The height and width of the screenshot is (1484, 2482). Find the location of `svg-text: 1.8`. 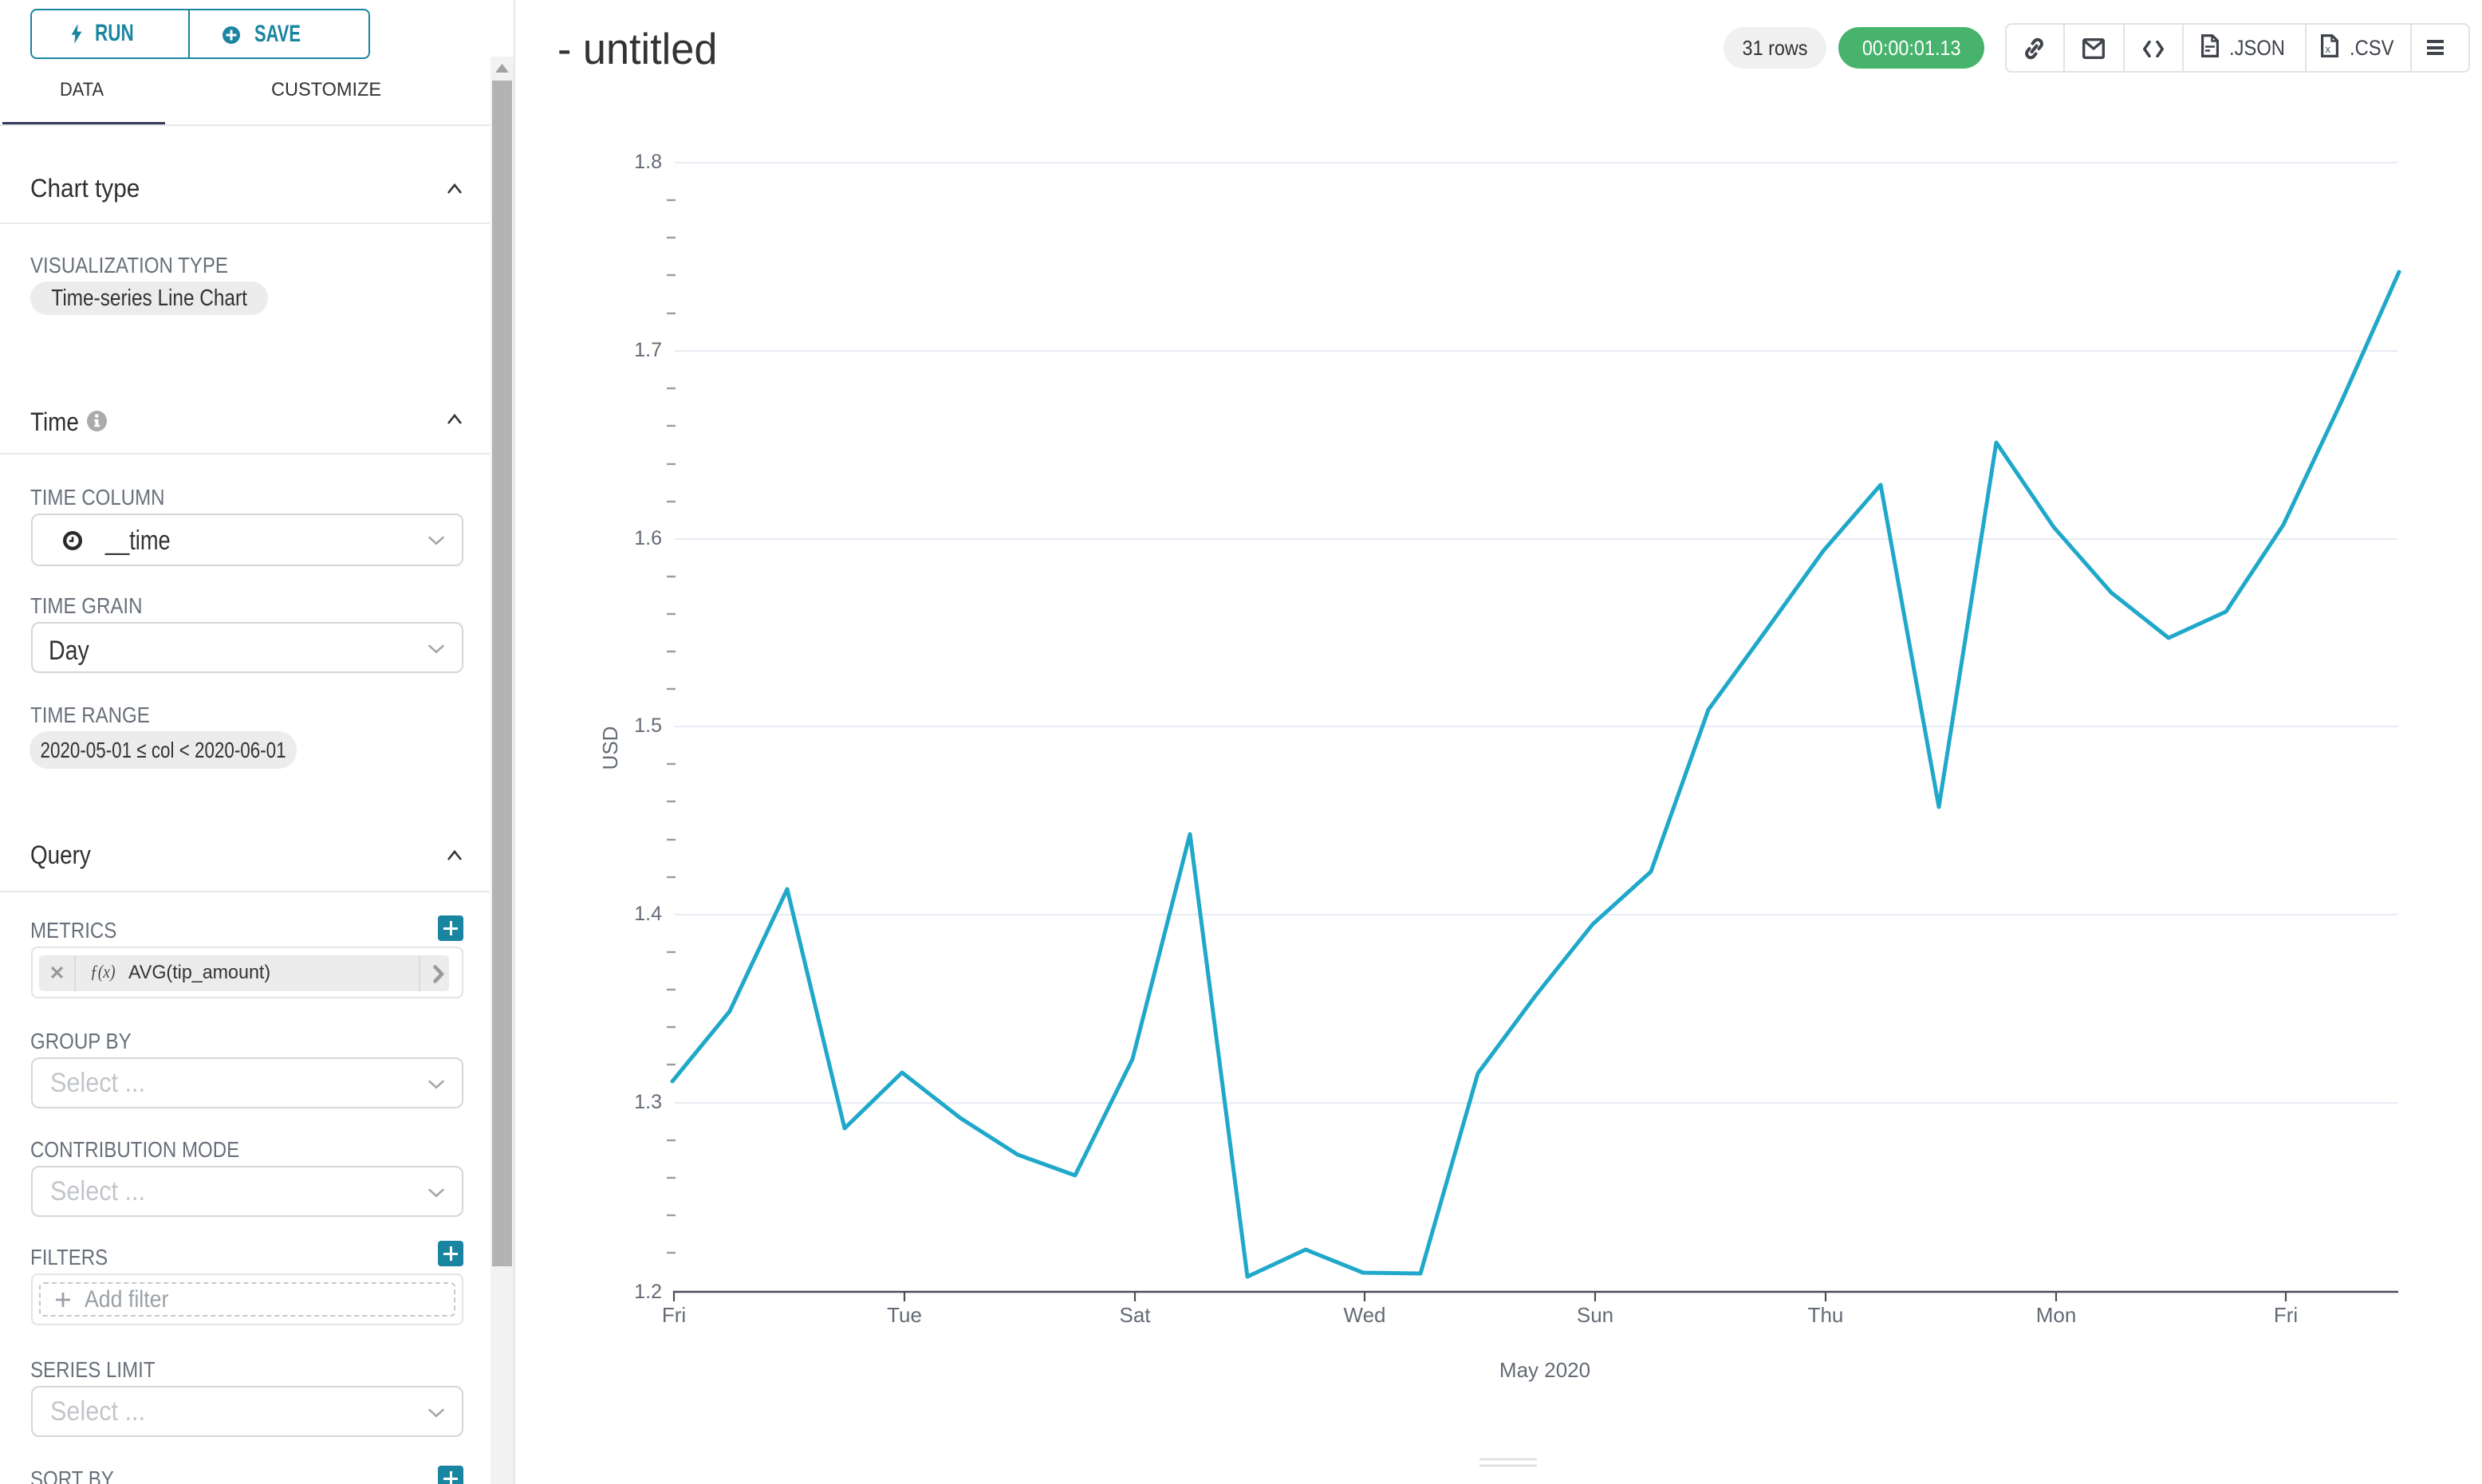

svg-text: 1.8 is located at coordinates (648, 162).